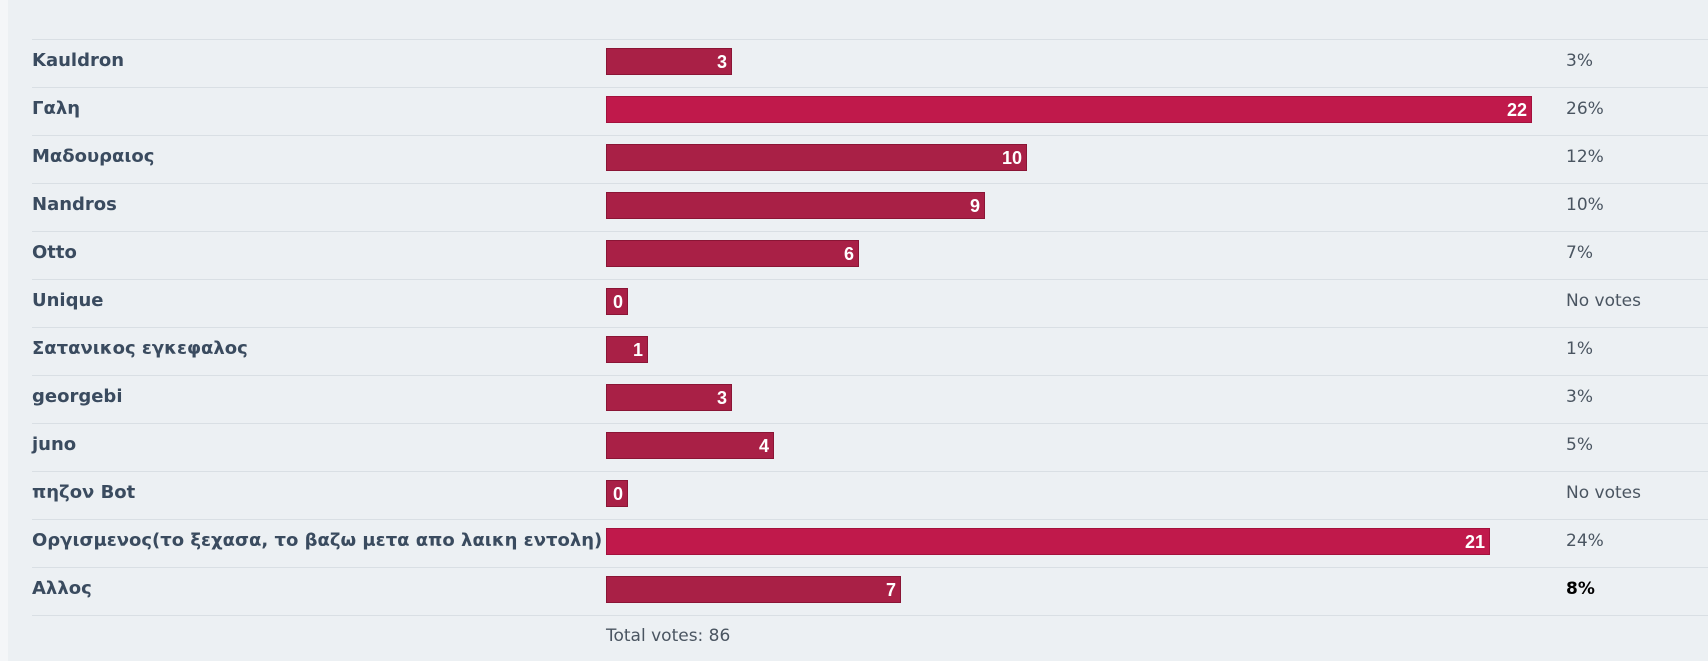 Image resolution: width=1708 pixels, height=661 pixels. I want to click on poll-option-row: juno 4 5%, so click(870, 447).